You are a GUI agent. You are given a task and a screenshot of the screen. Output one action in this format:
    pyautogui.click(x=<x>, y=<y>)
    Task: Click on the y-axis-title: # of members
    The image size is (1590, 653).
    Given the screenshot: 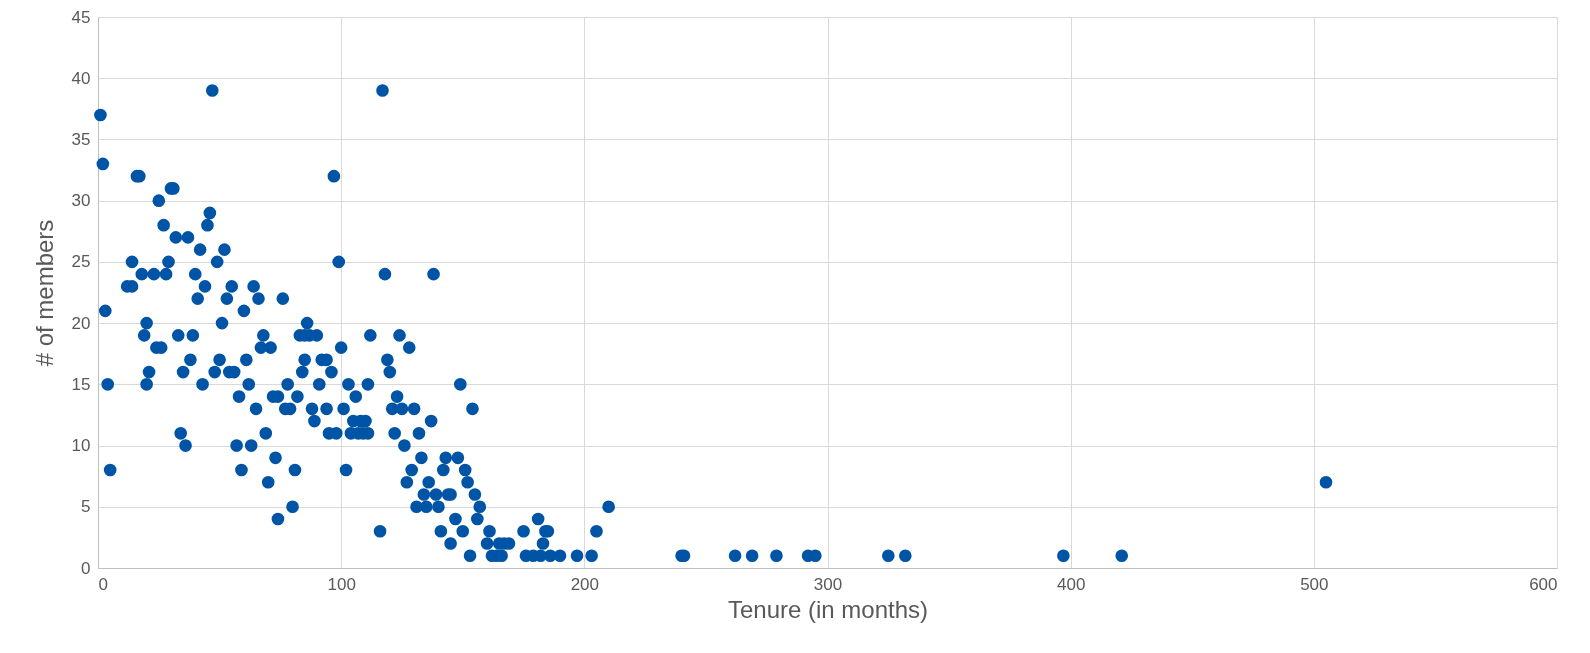 What is the action you would take?
    pyautogui.click(x=44, y=293)
    